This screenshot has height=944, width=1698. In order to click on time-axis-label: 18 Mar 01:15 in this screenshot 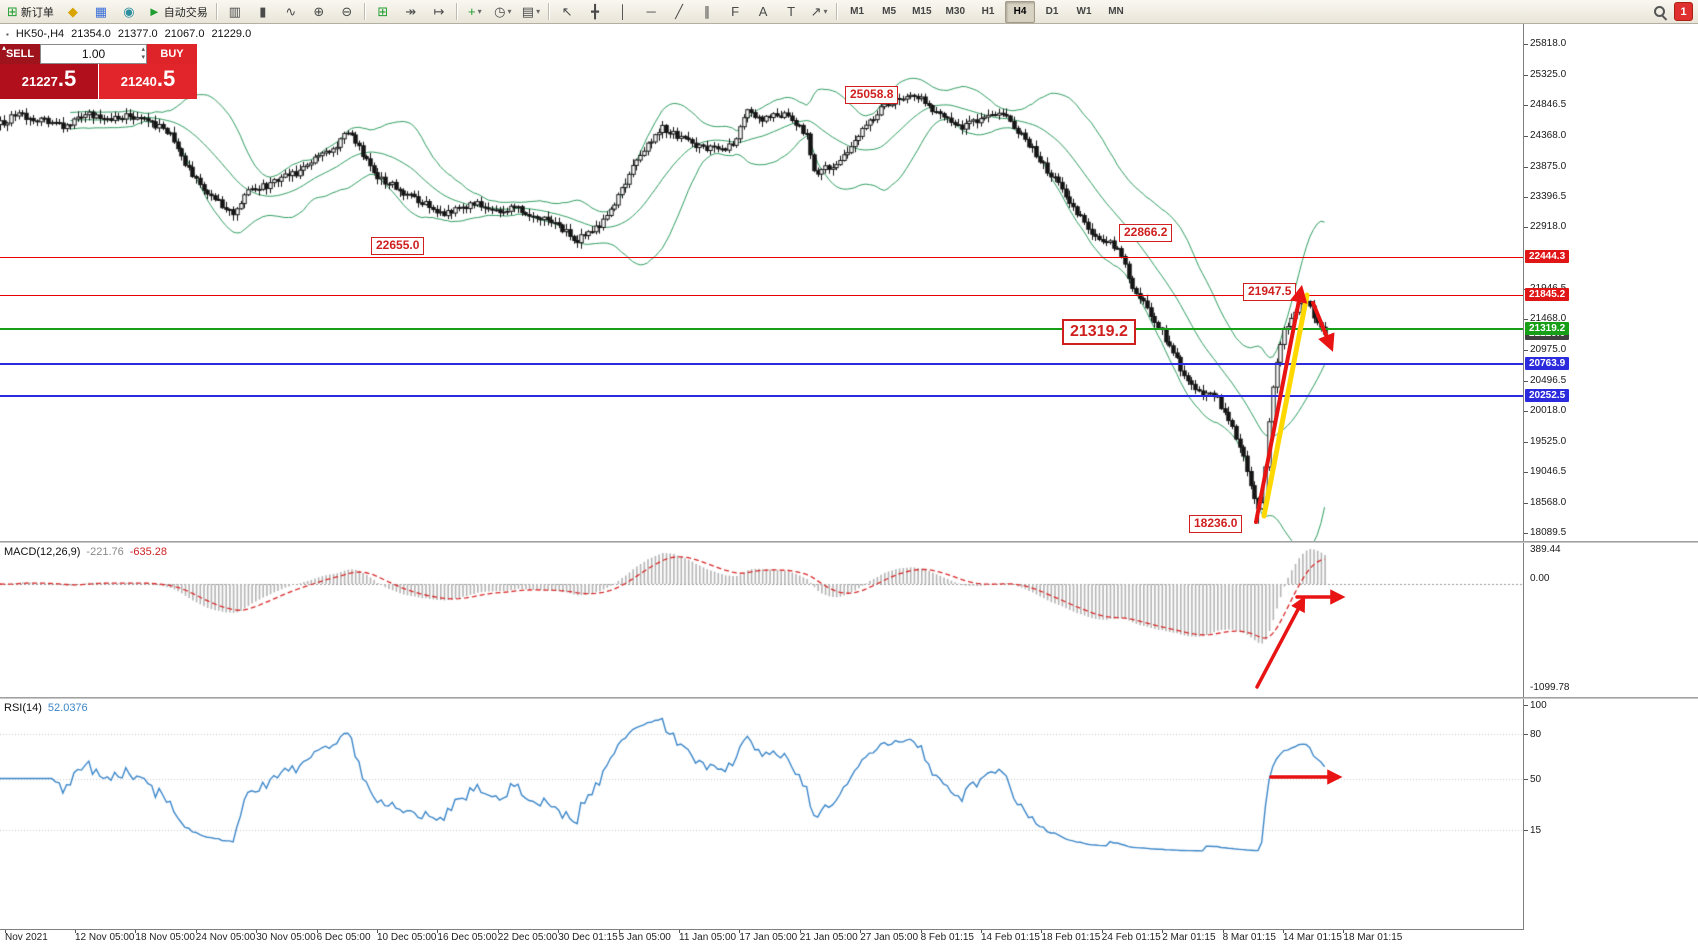, I will do `click(1373, 937)`.